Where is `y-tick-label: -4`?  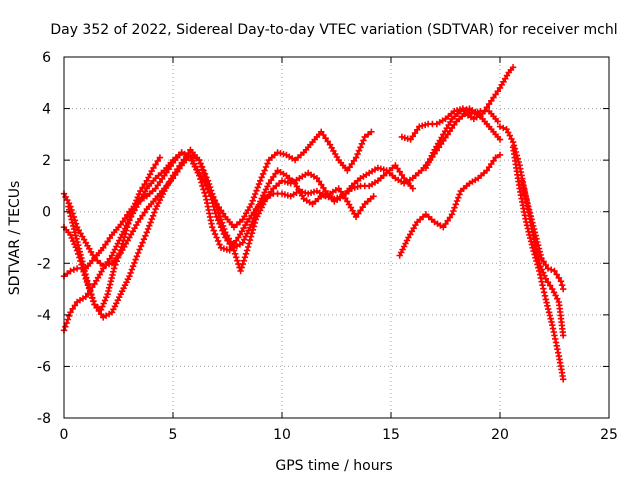
y-tick-label: -4 is located at coordinates (44, 316).